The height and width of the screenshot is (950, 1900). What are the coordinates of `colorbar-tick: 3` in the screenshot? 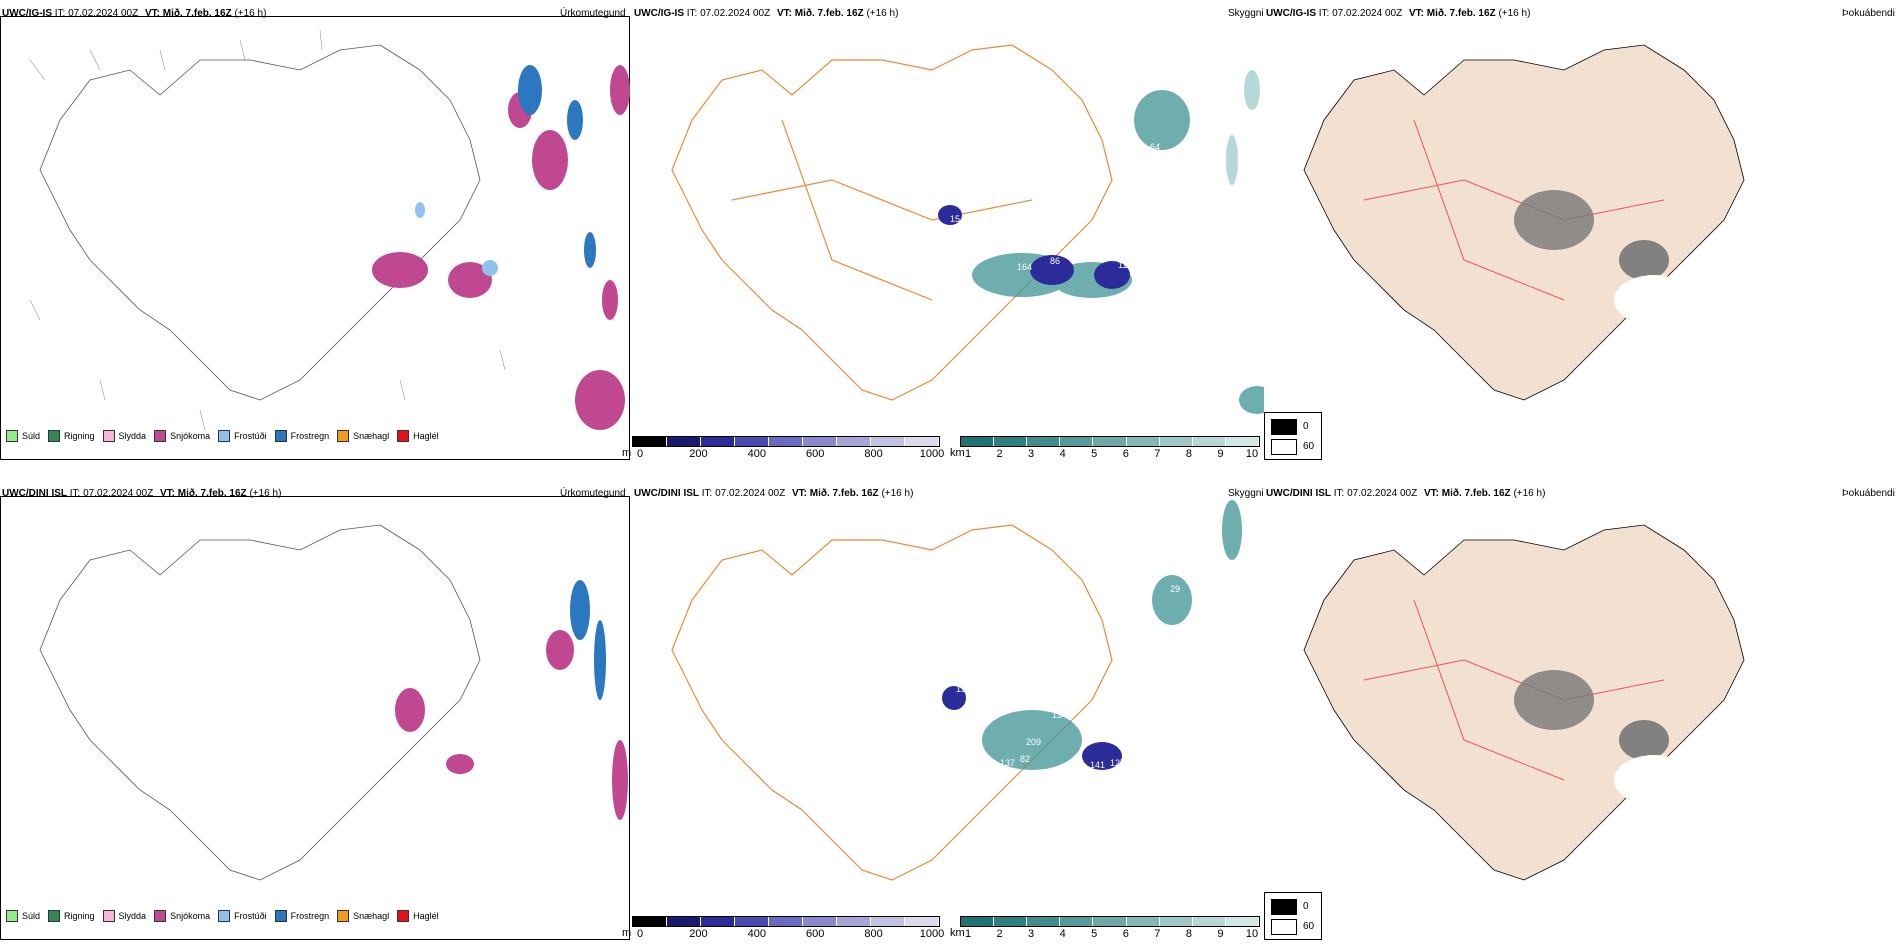 It's located at (1031, 934).